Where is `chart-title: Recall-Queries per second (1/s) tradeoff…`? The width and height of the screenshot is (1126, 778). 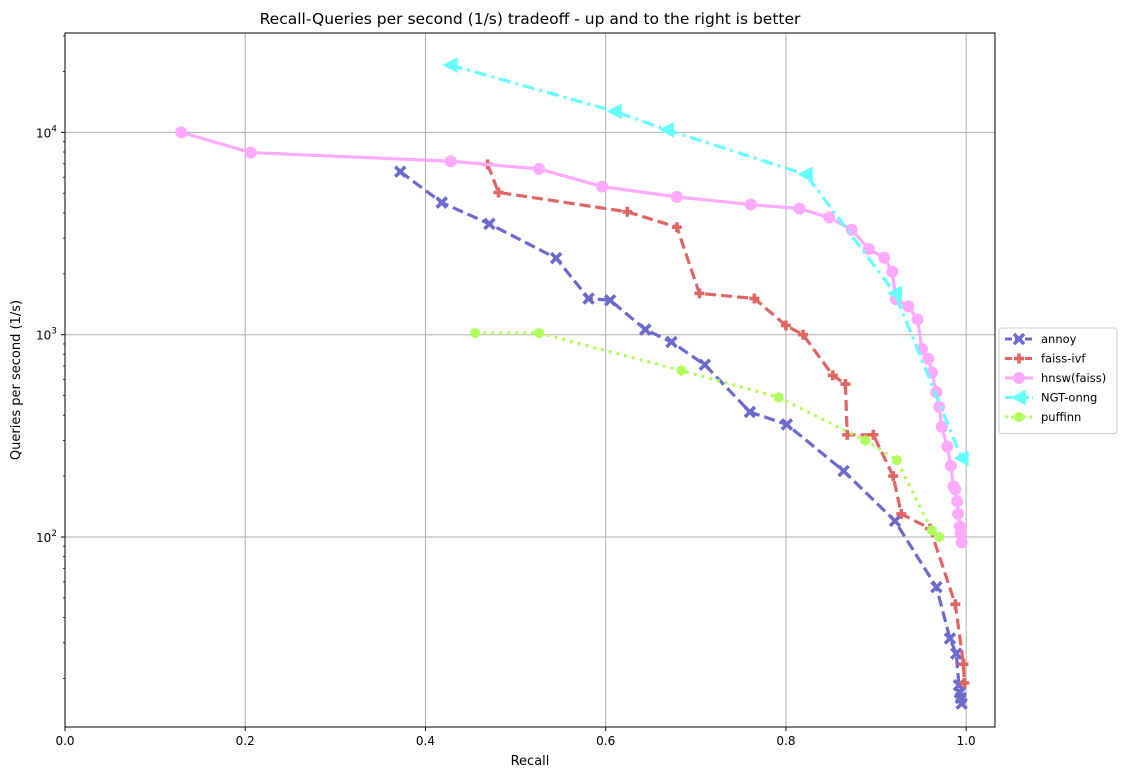
chart-title: Recall-Queries per second (1/s) tradeoff… is located at coordinates (530, 19).